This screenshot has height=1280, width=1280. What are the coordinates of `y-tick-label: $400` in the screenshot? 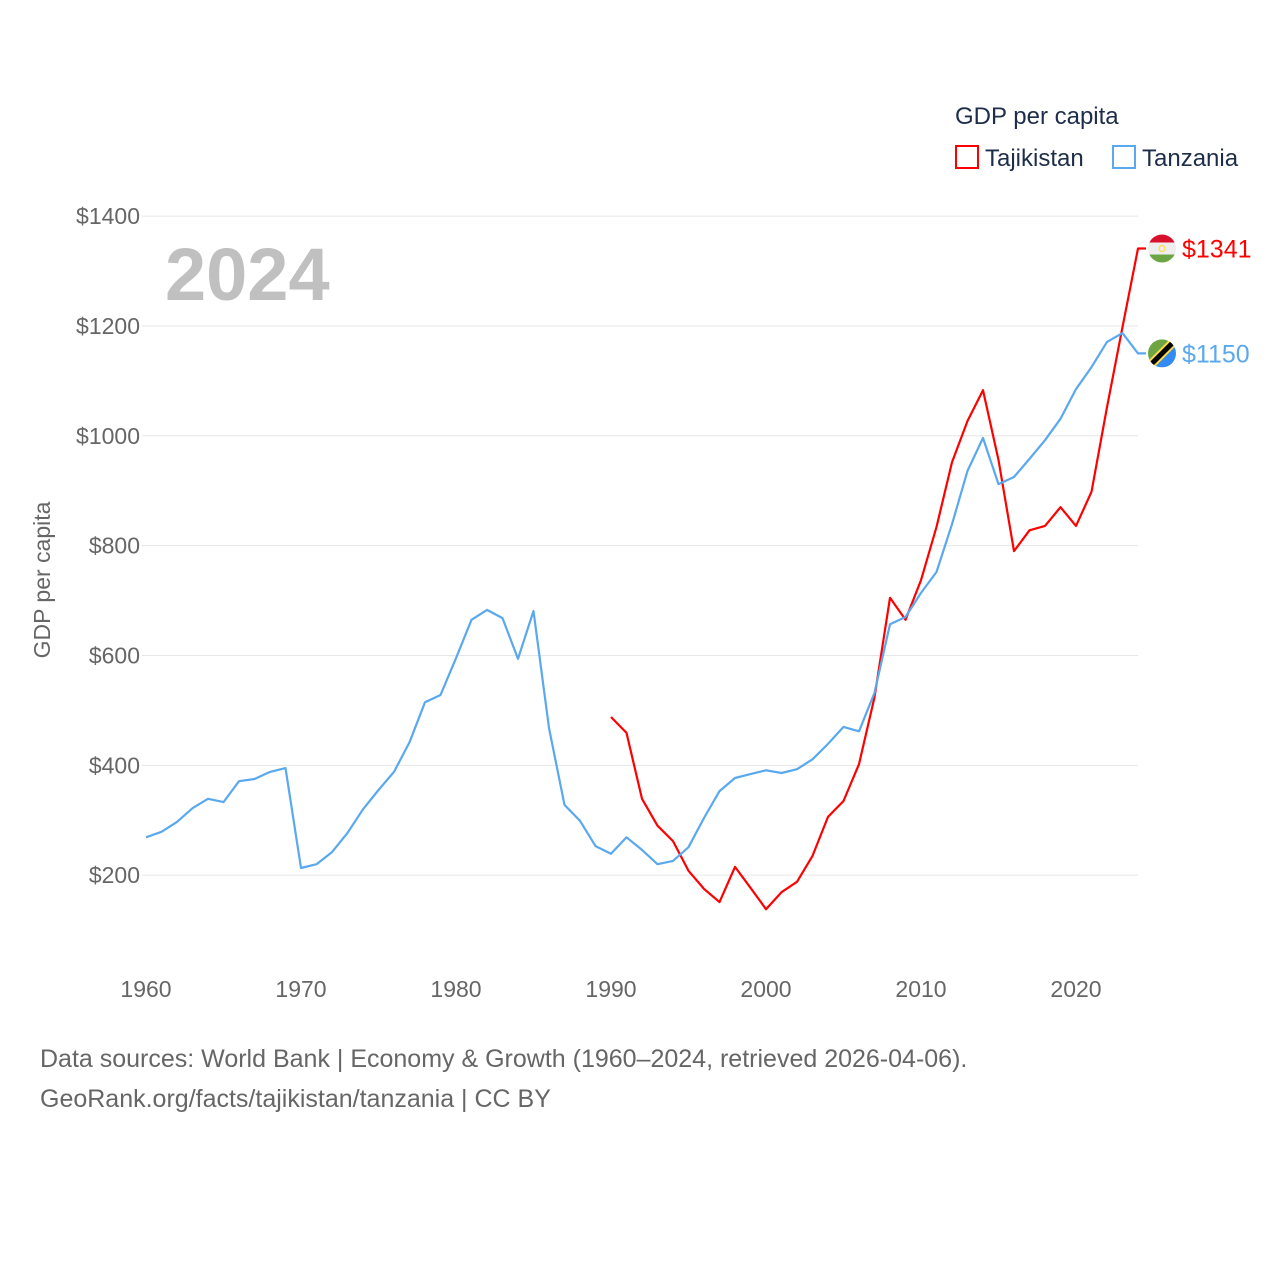 It's located at (114, 765).